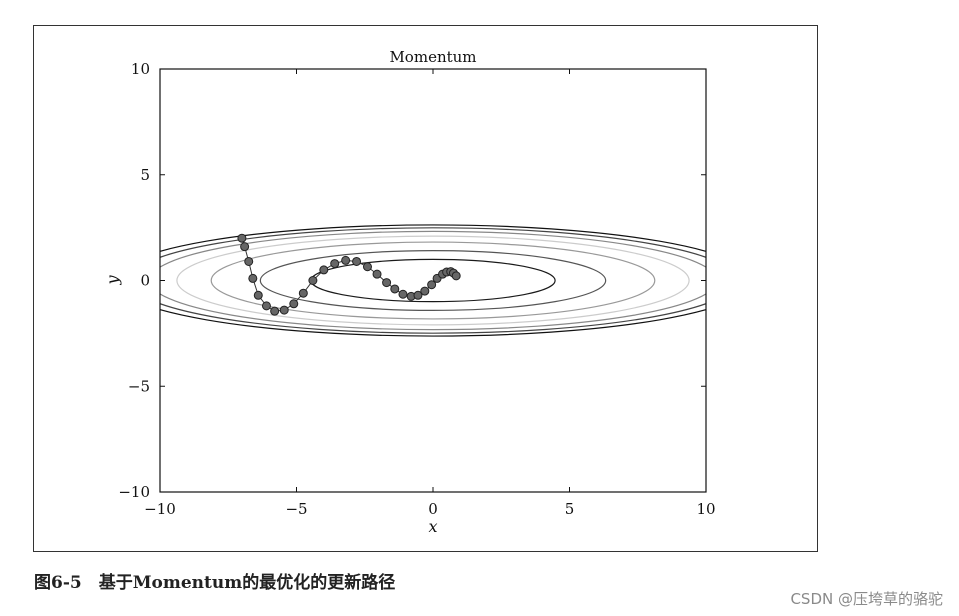  I want to click on watermark: CSDN @压垮草的骆驼, so click(866, 599).